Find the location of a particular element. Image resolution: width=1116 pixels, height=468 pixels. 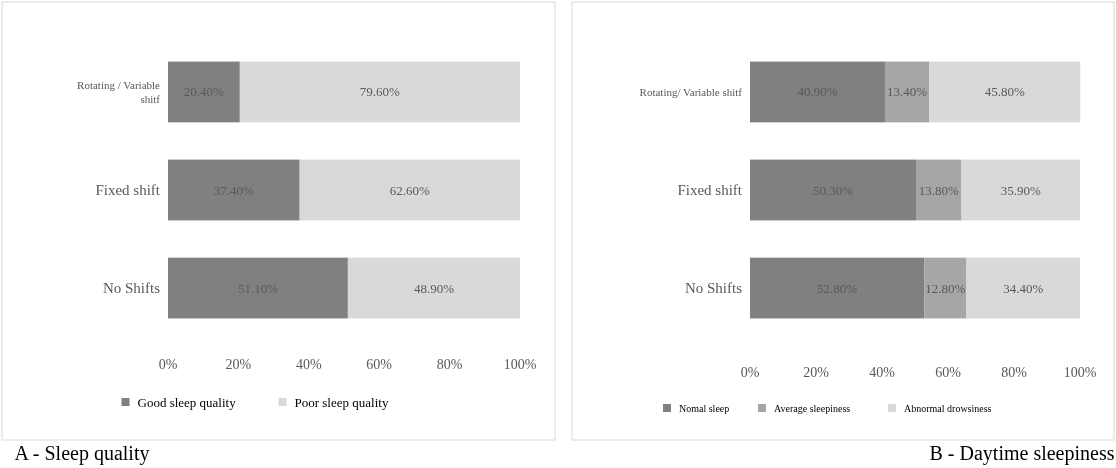

data-label: 13.80% is located at coordinates (938, 190).